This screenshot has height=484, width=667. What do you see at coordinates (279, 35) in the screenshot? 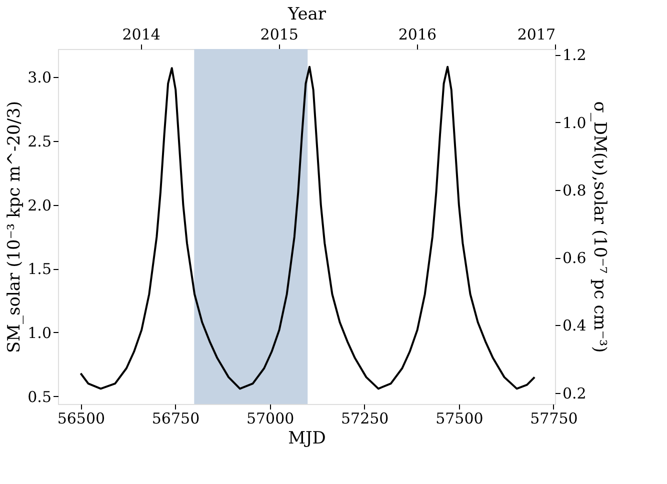
I see `x2-tick-label: 2015` at bounding box center [279, 35].